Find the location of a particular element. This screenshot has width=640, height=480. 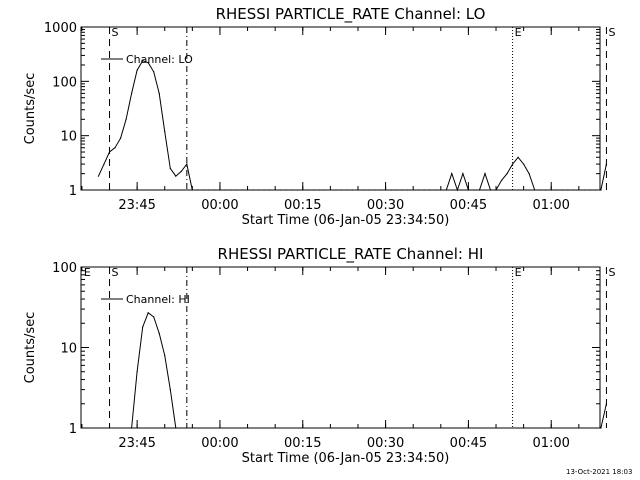

x-tick-label: 01:00 is located at coordinates (550, 443).